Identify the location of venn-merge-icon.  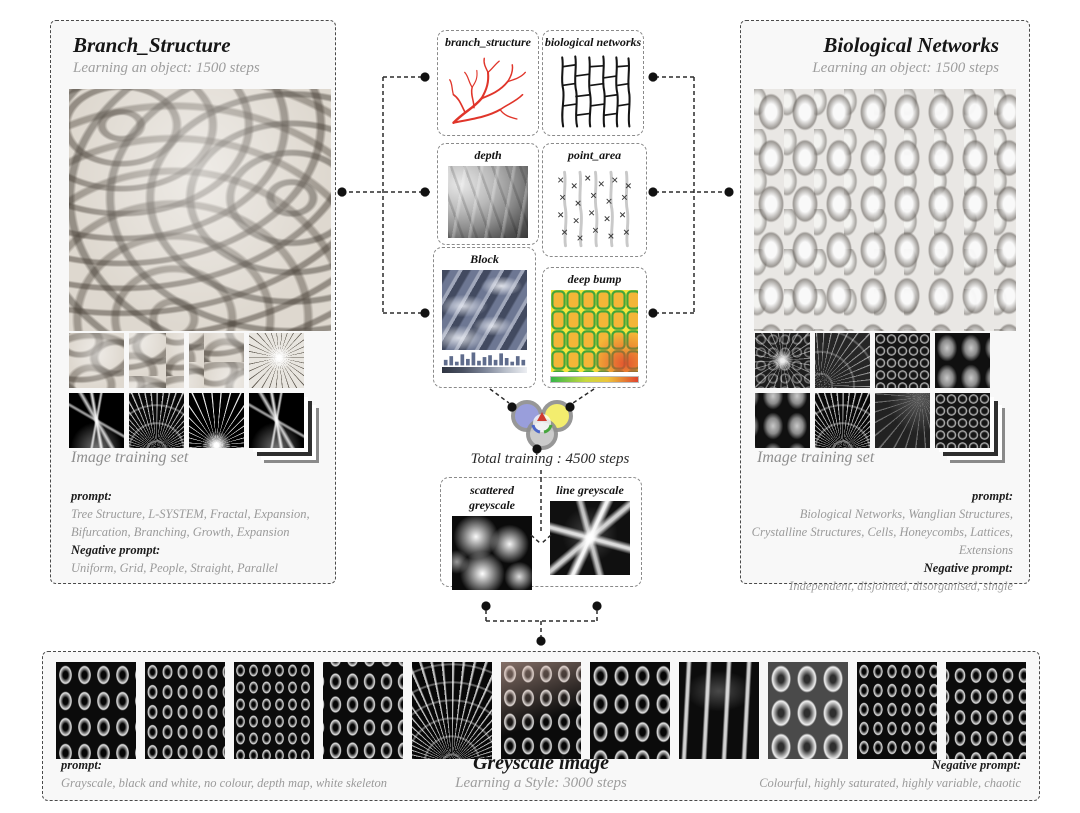
(542, 425).